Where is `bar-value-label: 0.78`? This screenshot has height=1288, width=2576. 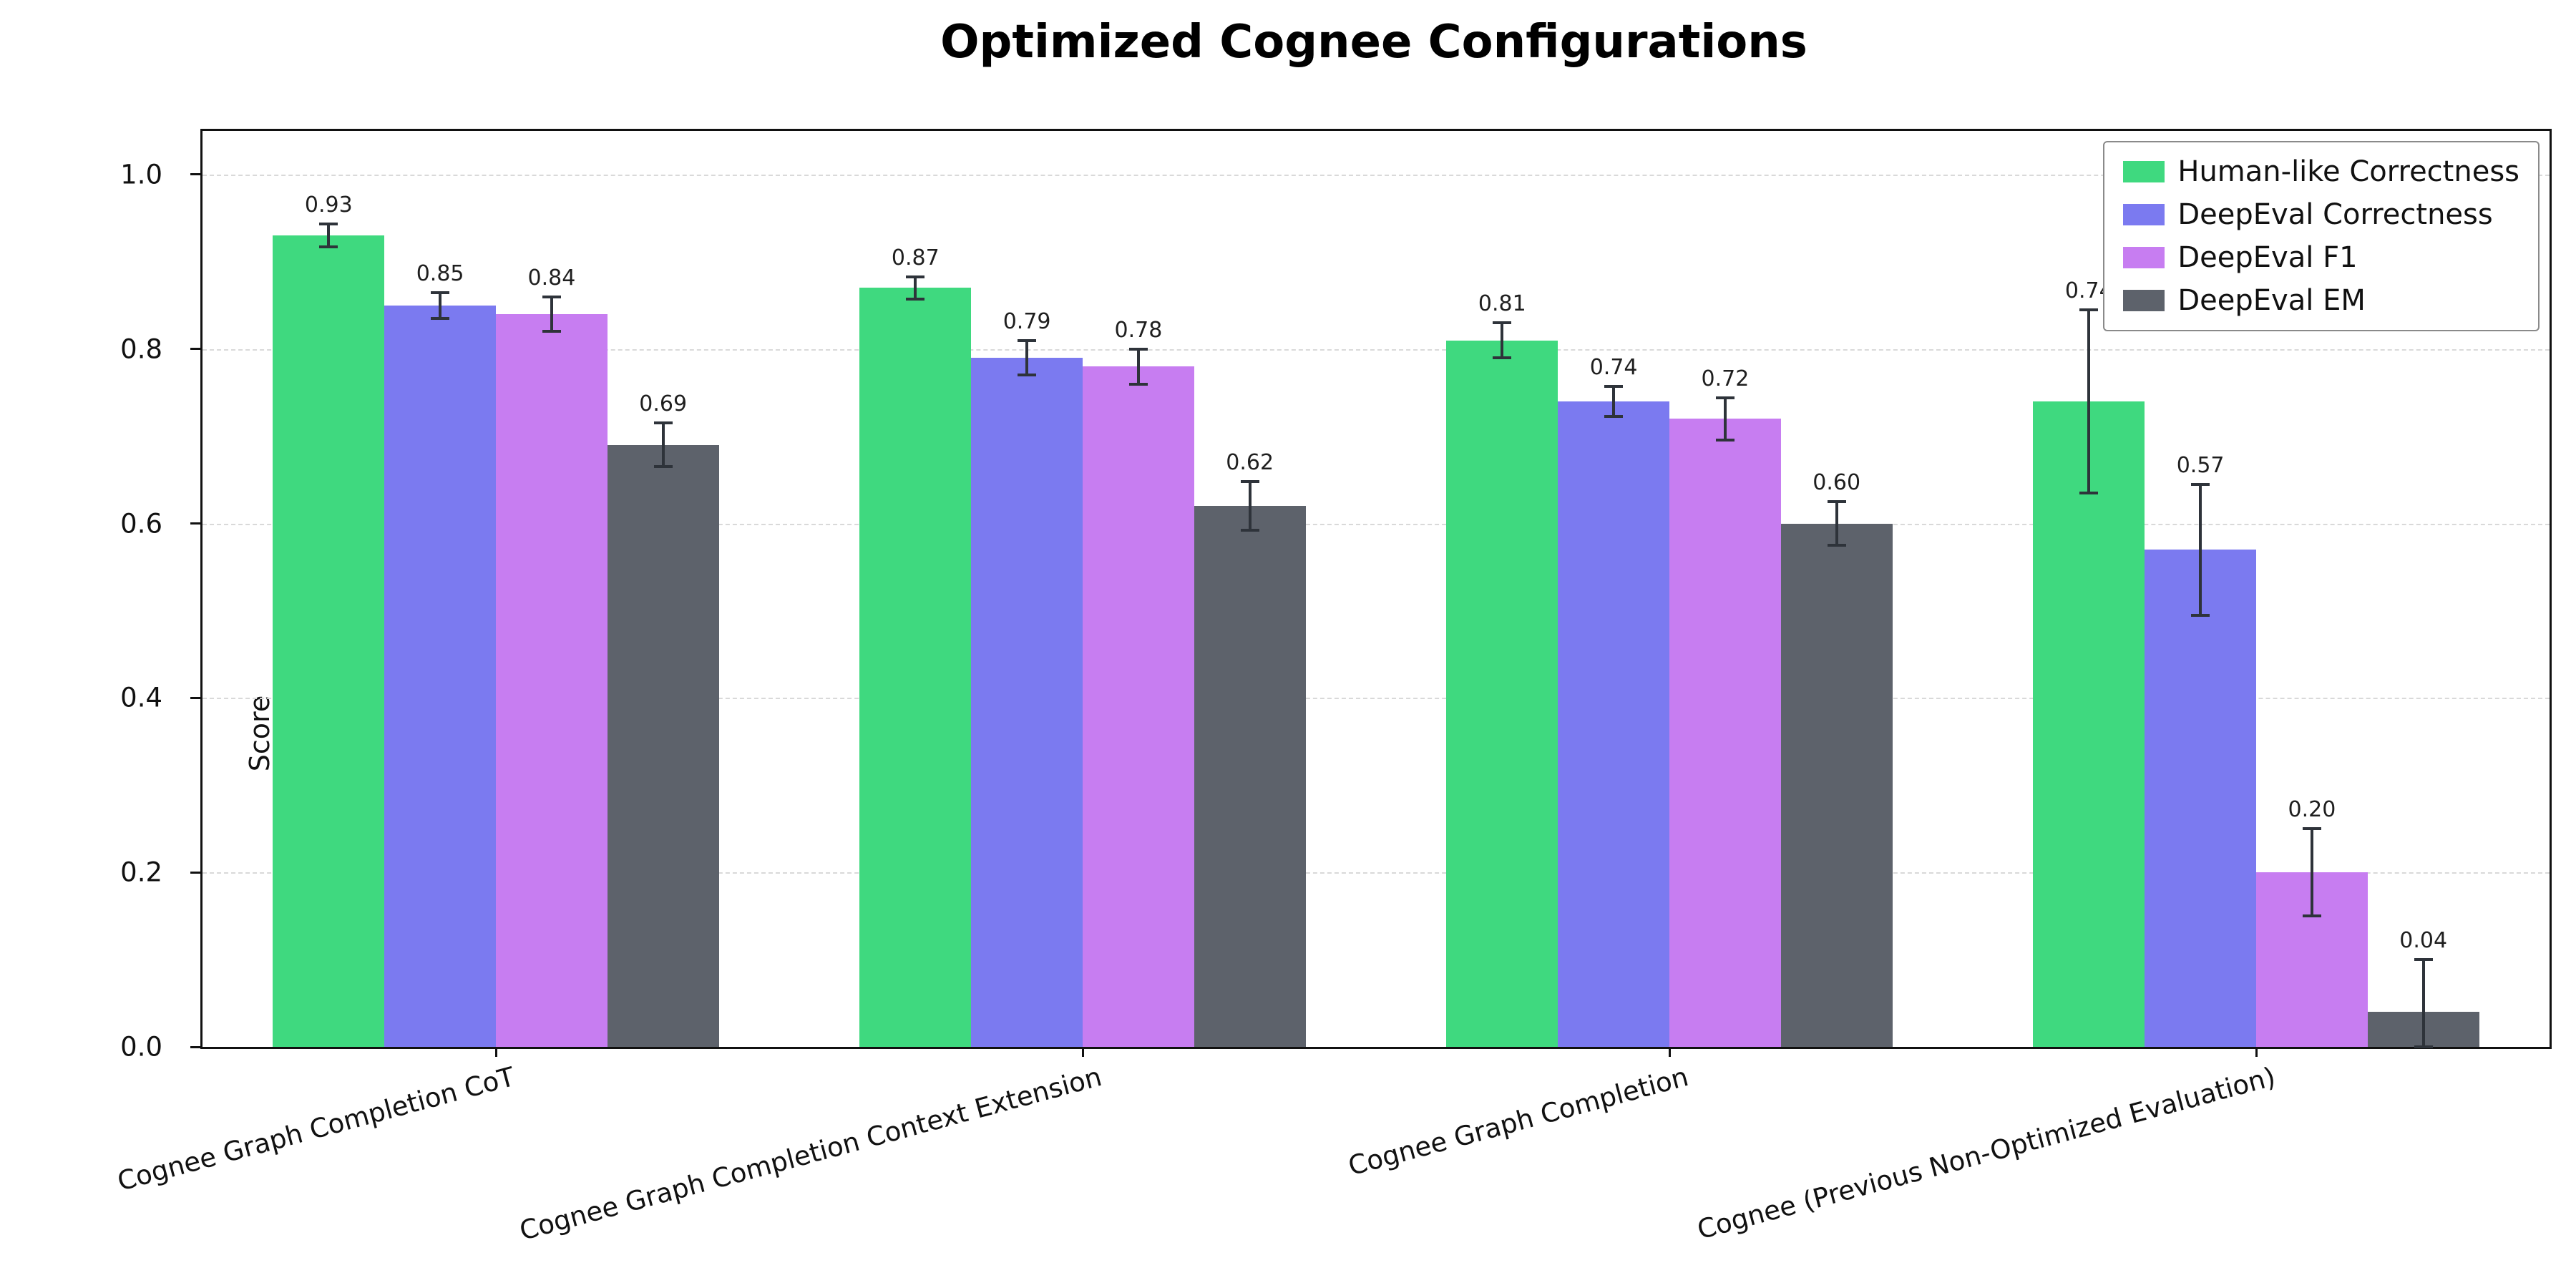
bar-value-label: 0.78 is located at coordinates (1138, 330).